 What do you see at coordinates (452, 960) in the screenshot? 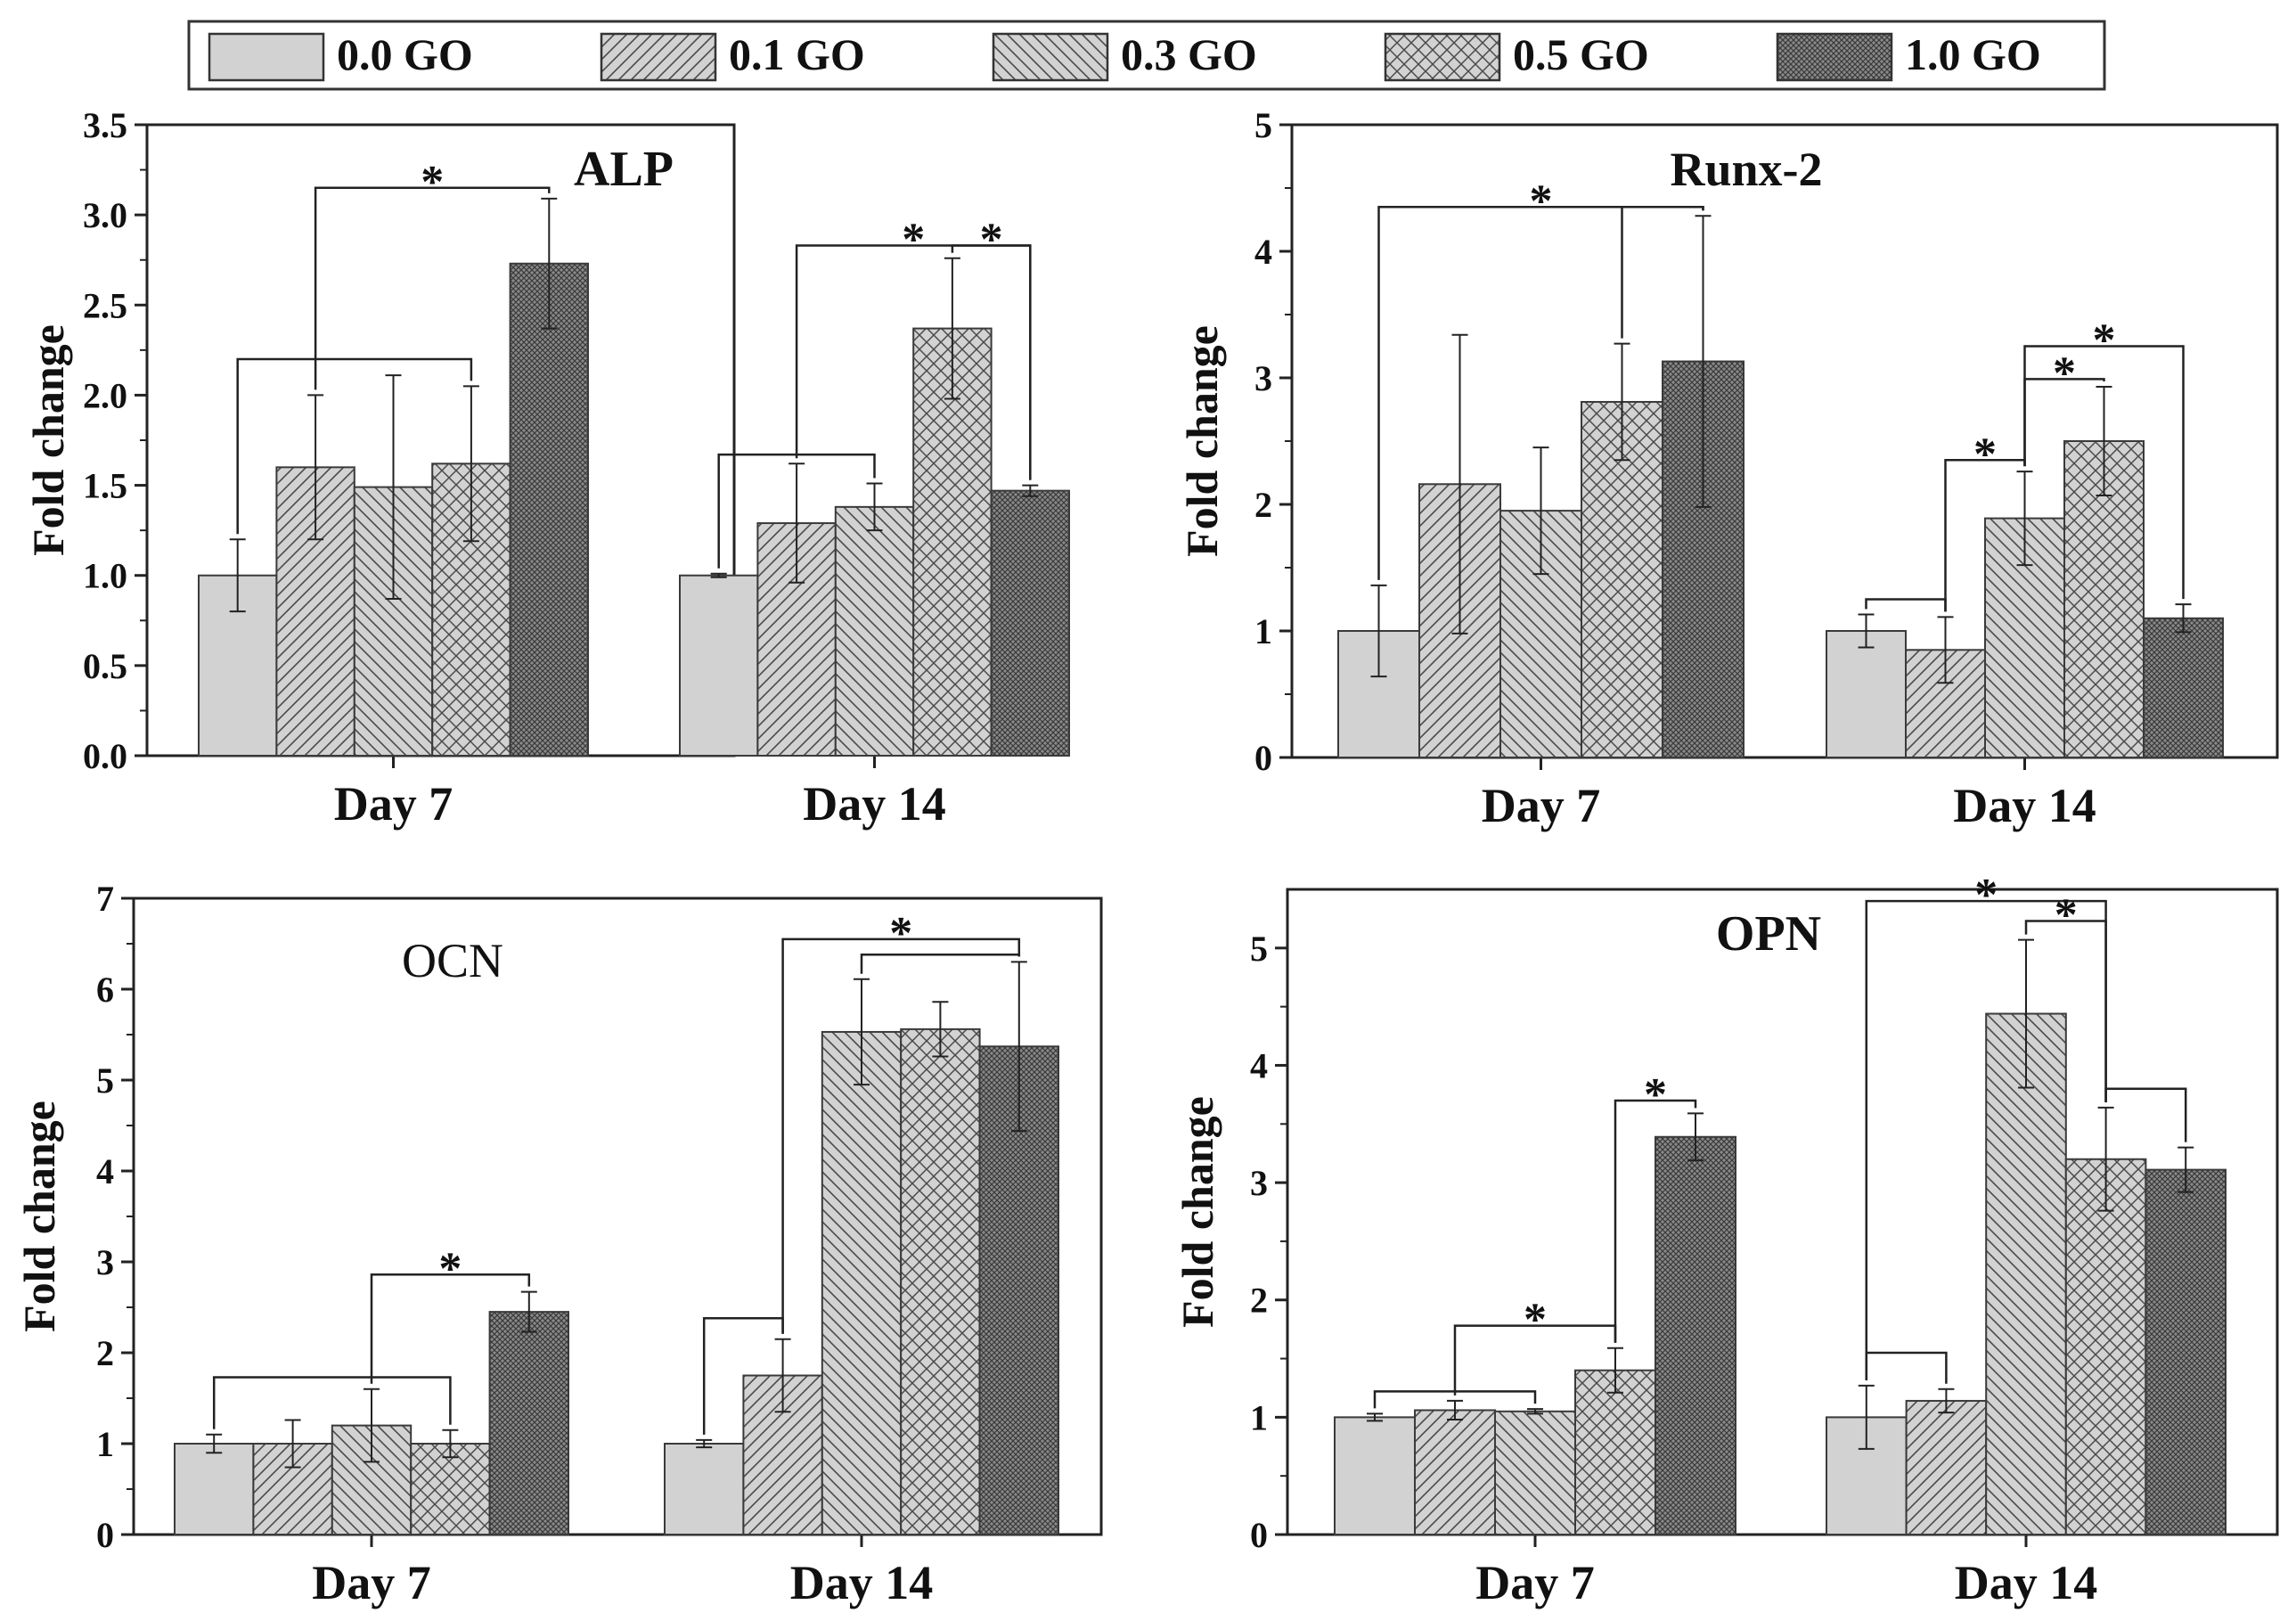
I see `chart-title: OCN` at bounding box center [452, 960].